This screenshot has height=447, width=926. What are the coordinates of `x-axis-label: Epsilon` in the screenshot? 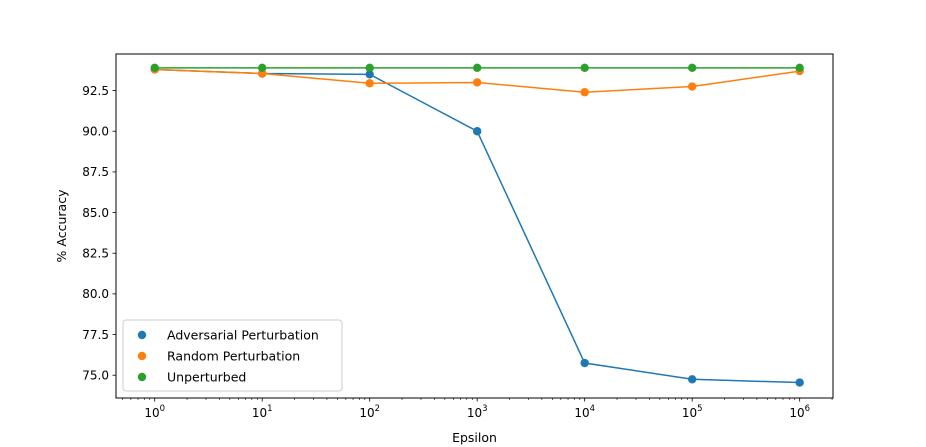 It's located at (474, 437).